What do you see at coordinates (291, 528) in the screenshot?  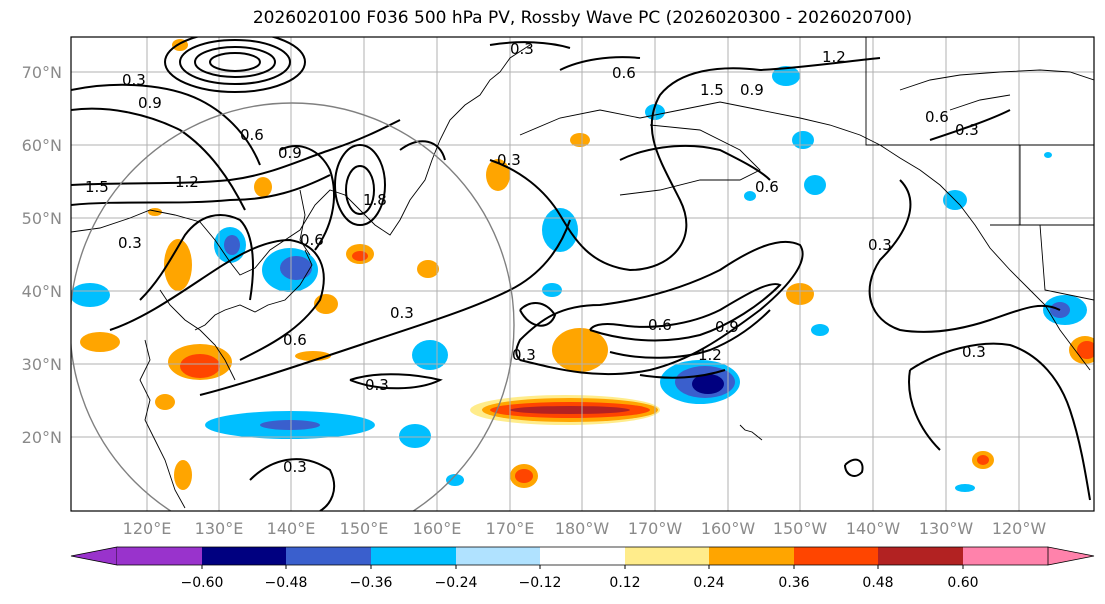 I see `lon-label: 140°E` at bounding box center [291, 528].